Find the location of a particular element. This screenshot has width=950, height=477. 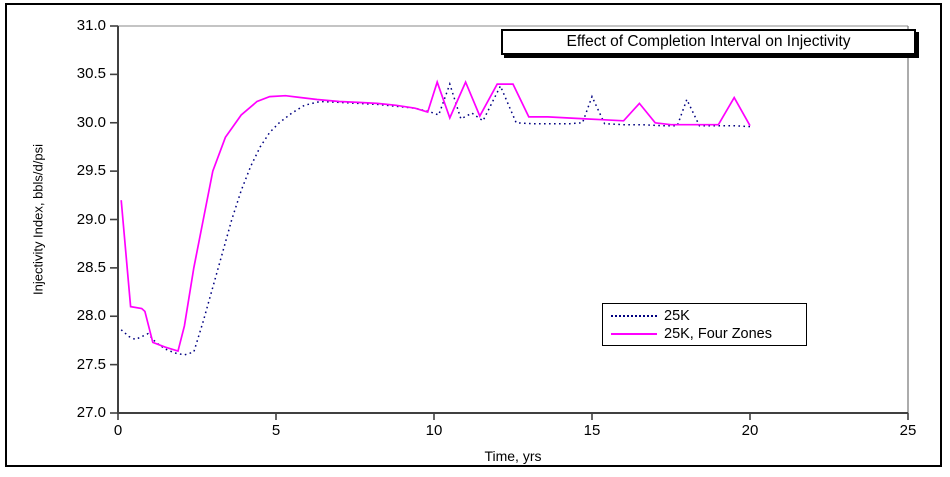

x-tick-label: 0 is located at coordinates (118, 430).